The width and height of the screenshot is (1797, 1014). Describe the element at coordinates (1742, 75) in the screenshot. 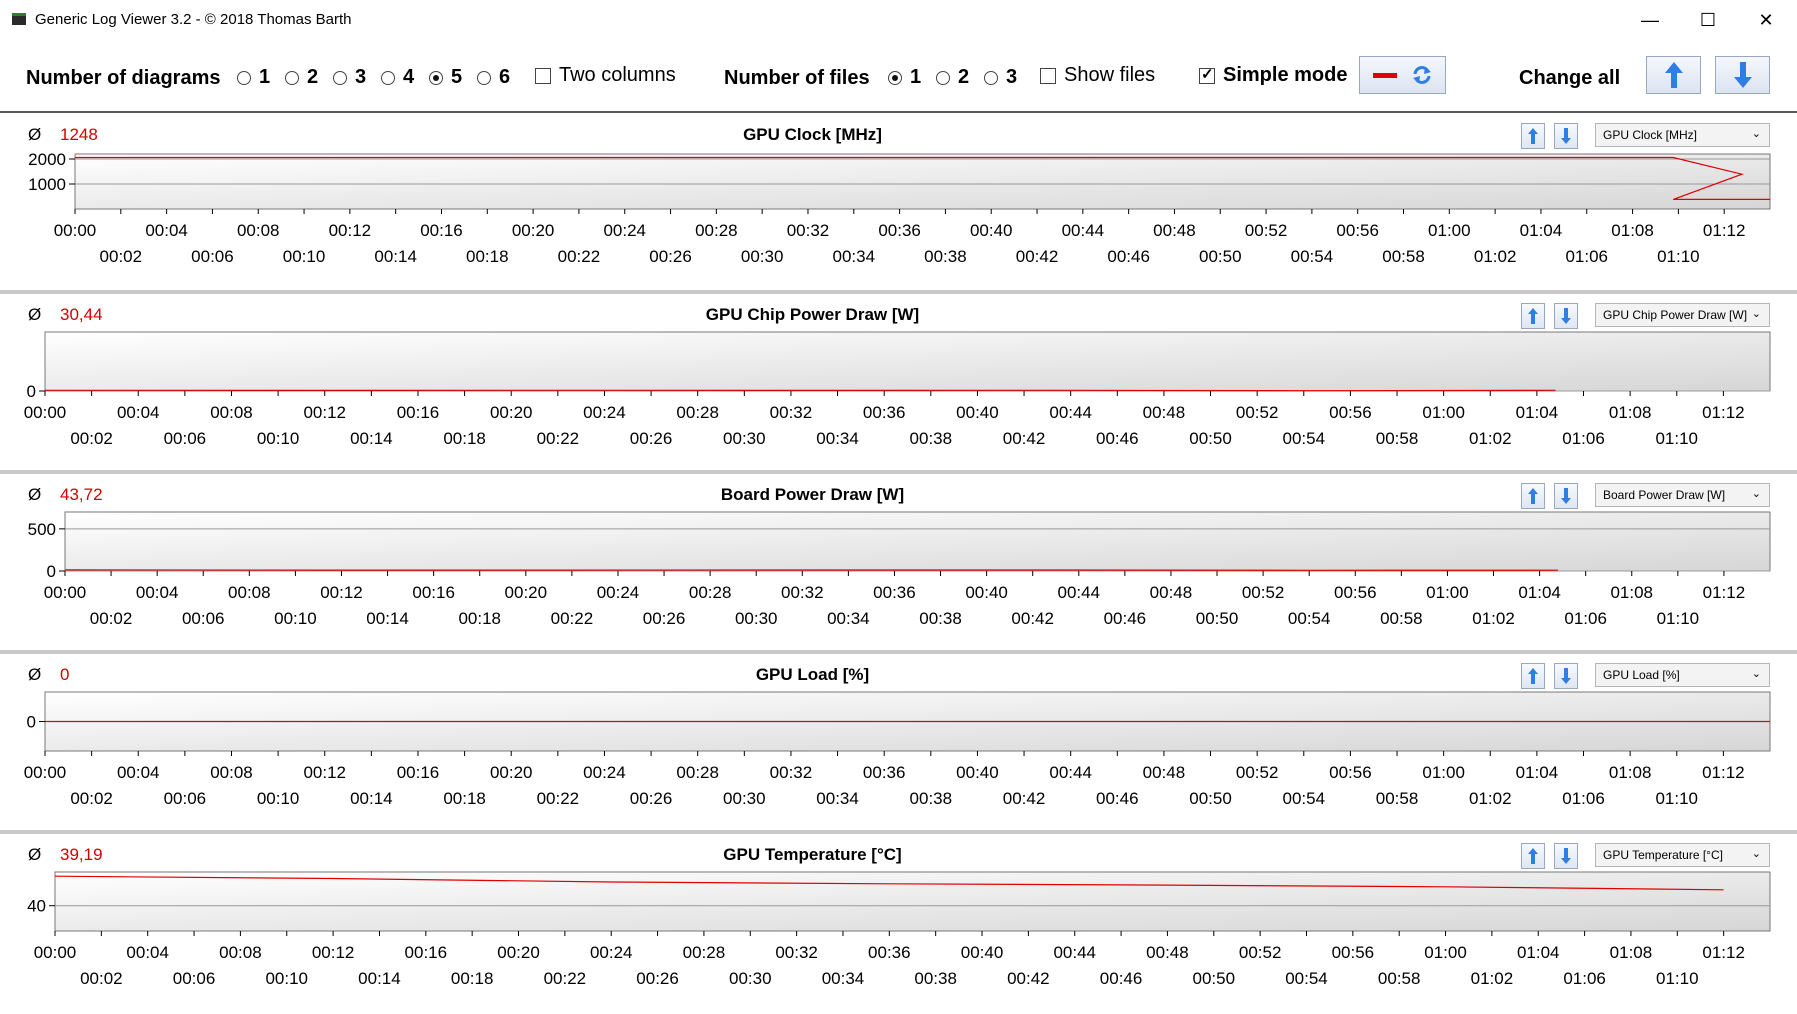

I see `move-all-down-button` at that location.